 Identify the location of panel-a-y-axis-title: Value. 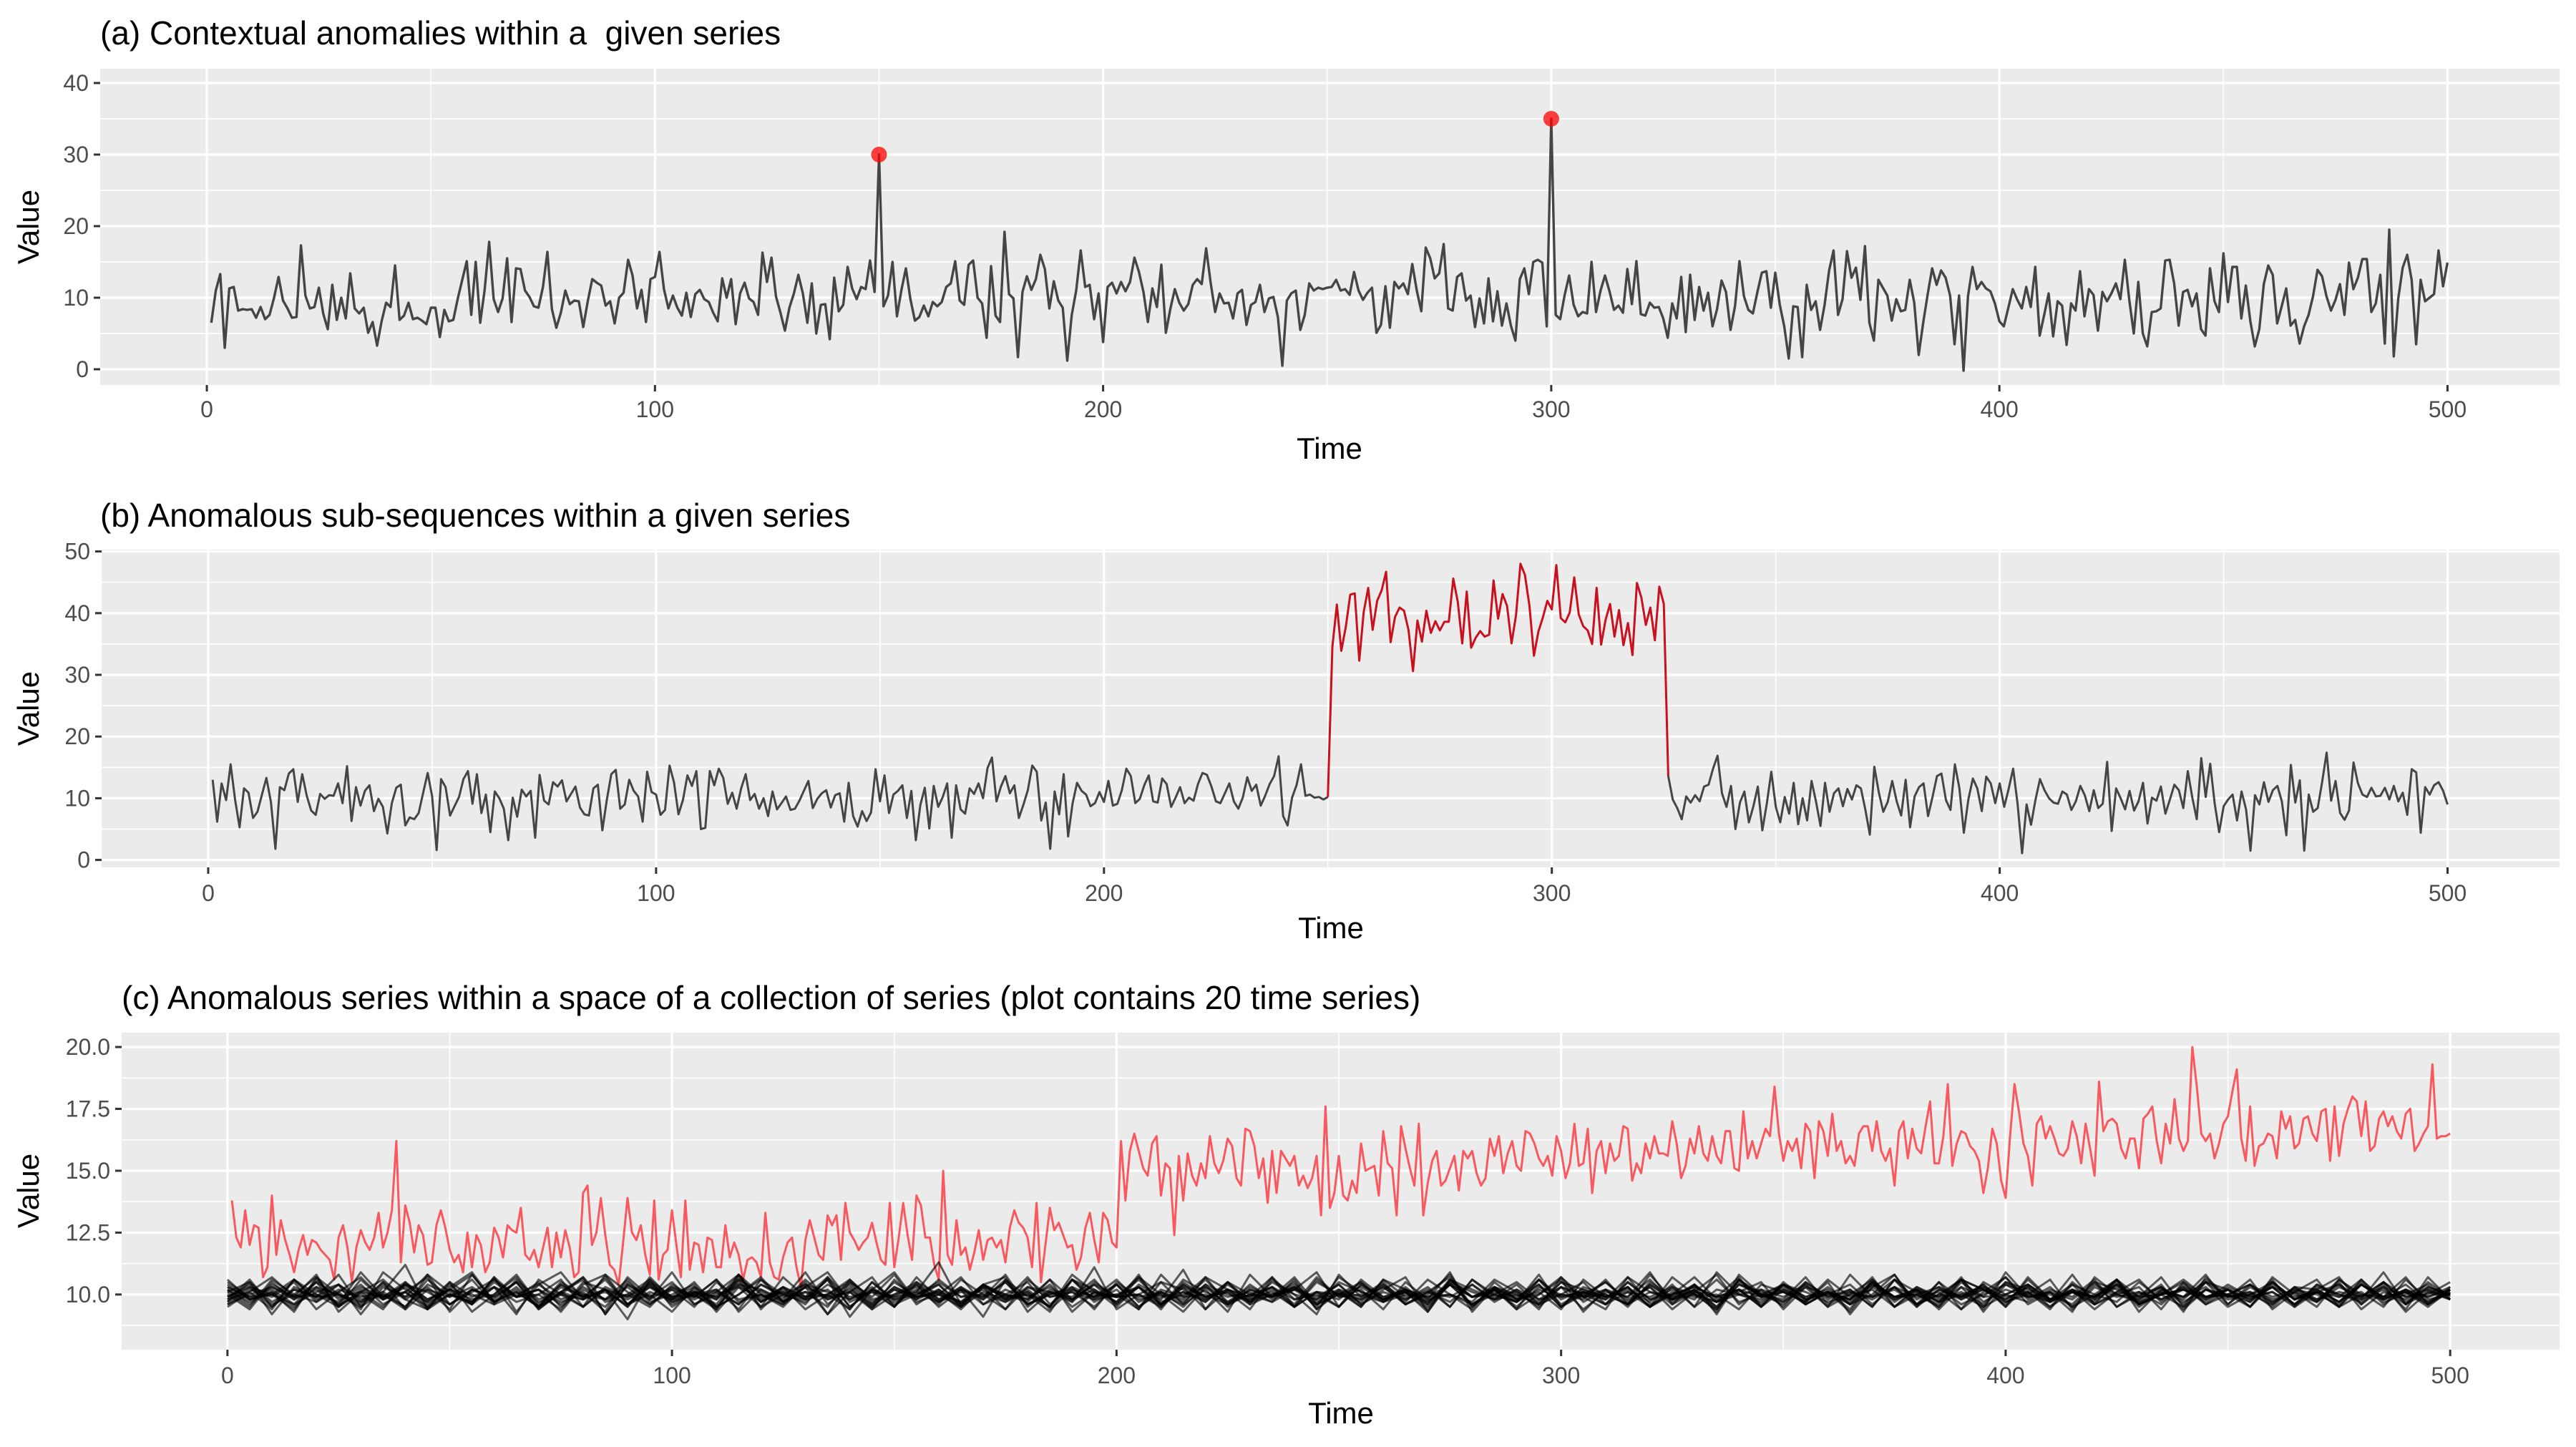
(28, 227).